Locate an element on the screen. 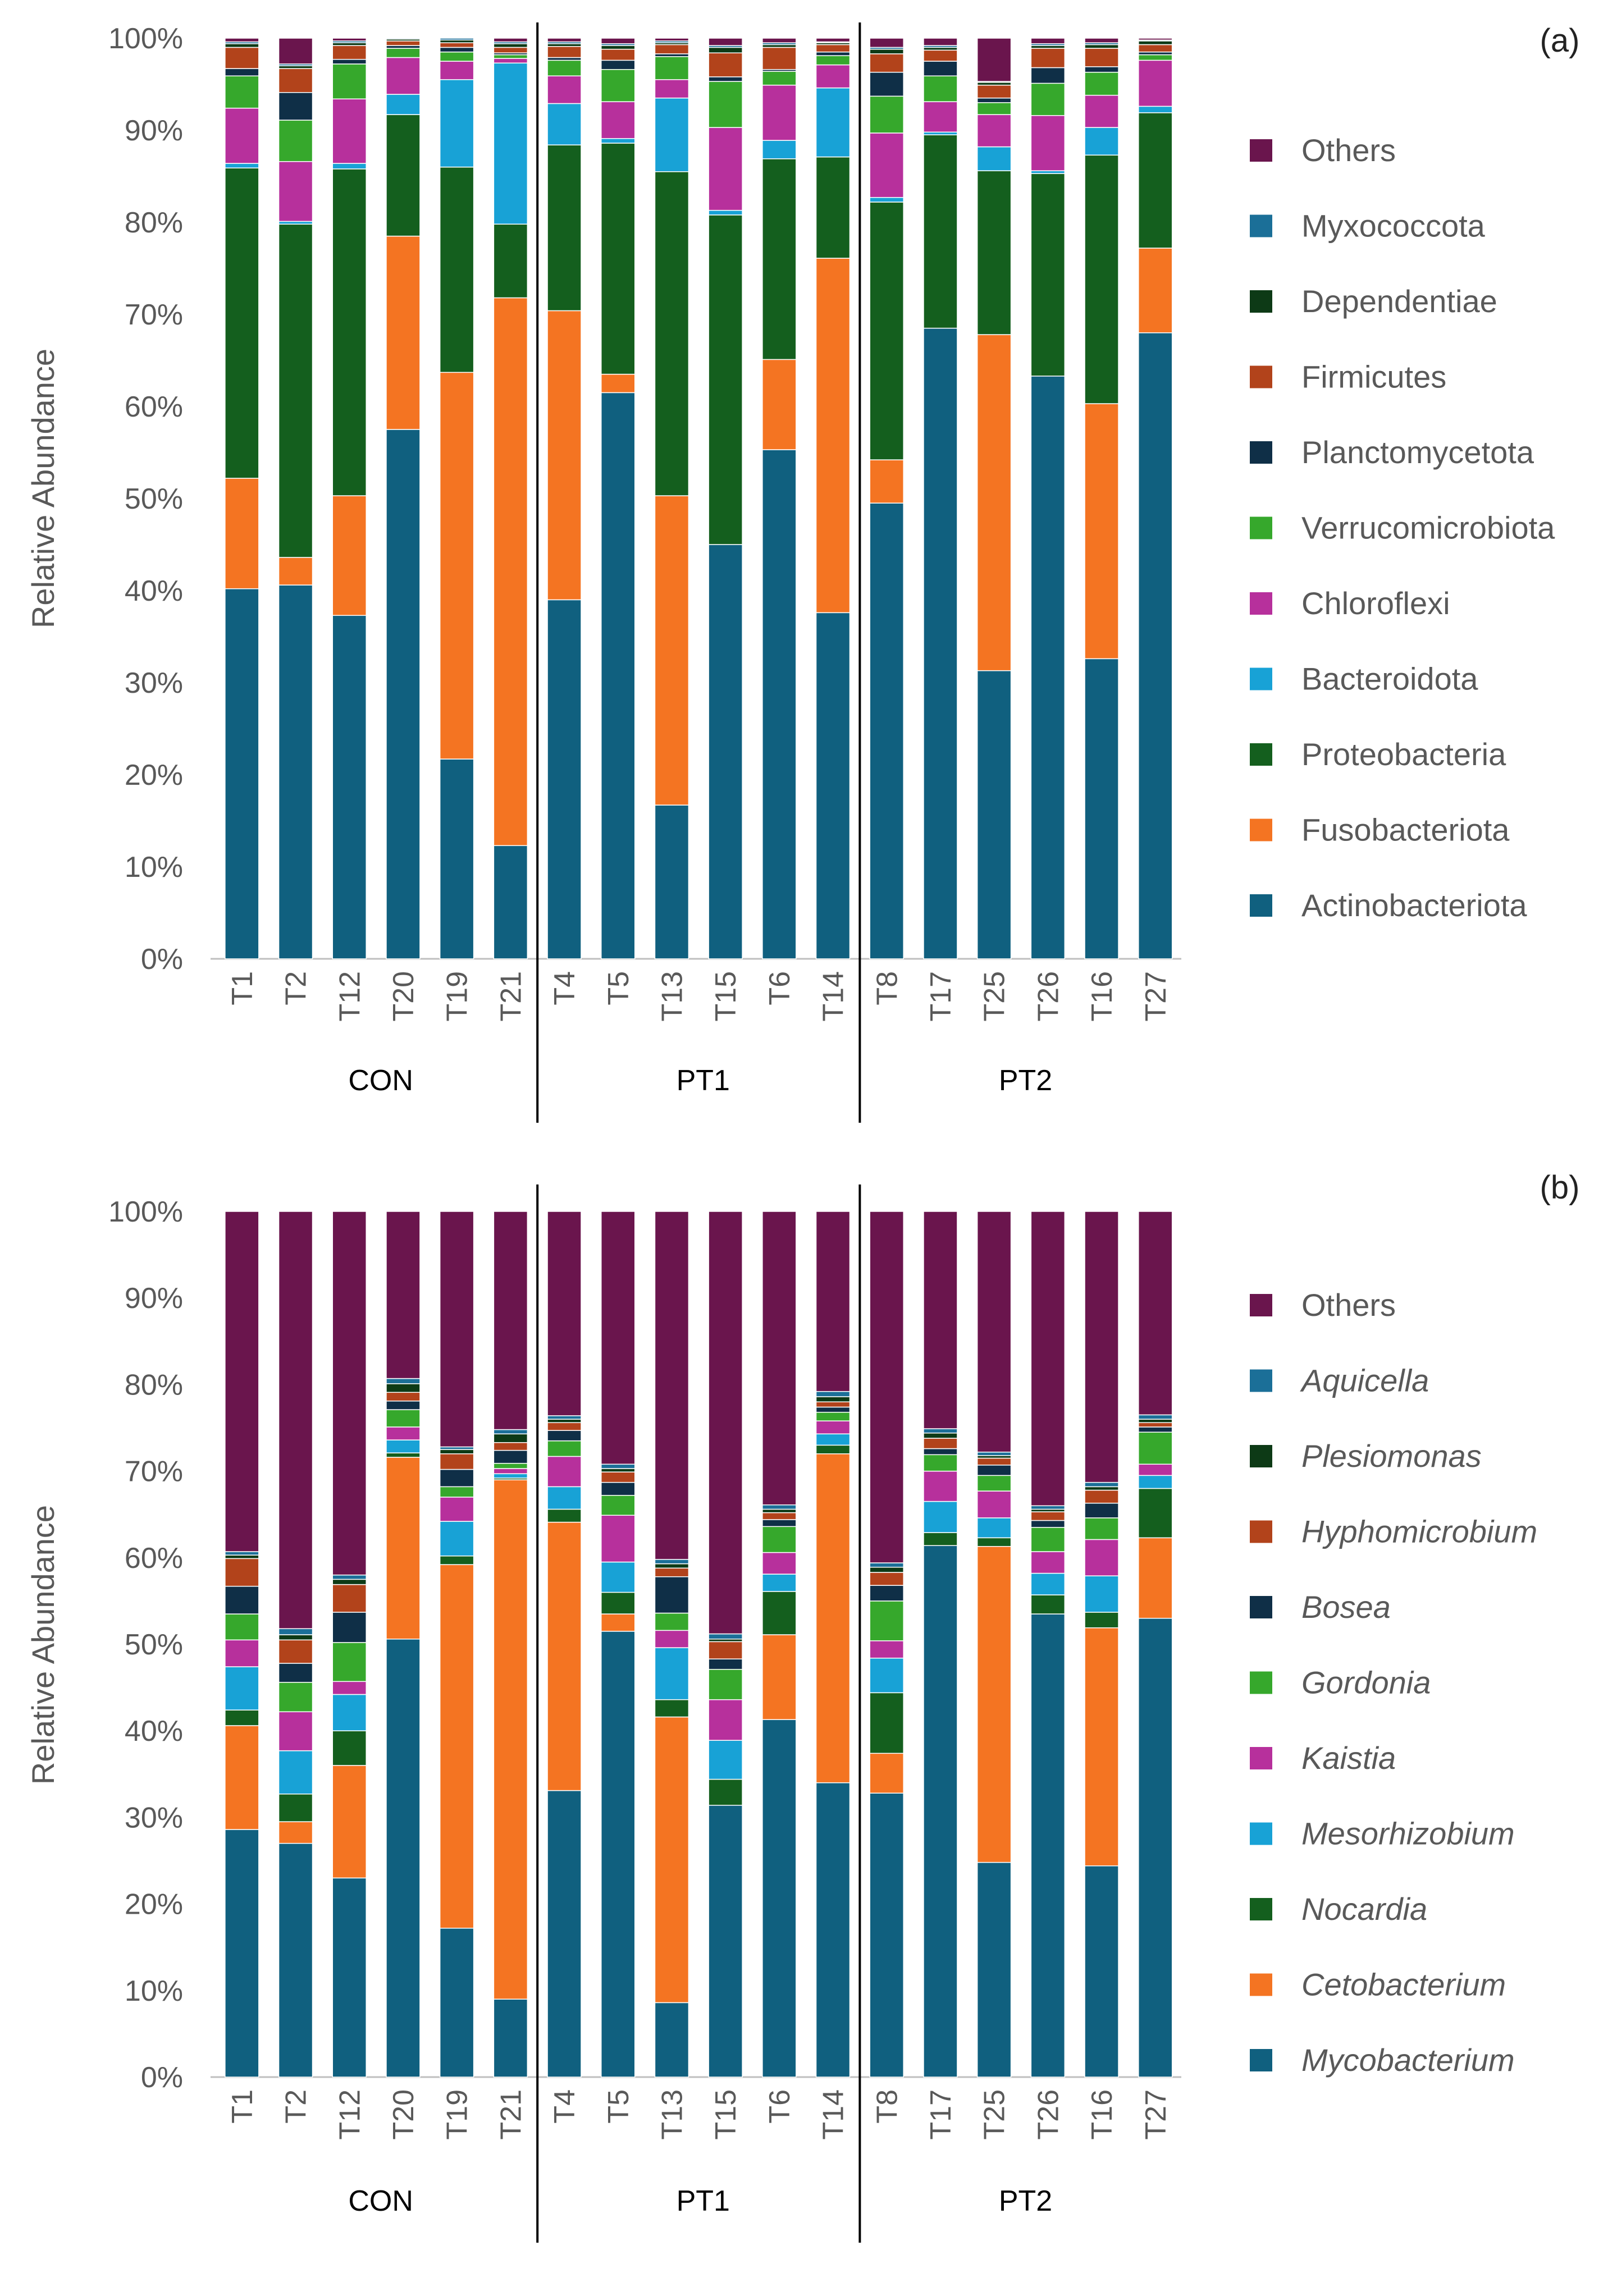 This screenshot has height=2296, width=1617. group-label: CON is located at coordinates (380, 2201).